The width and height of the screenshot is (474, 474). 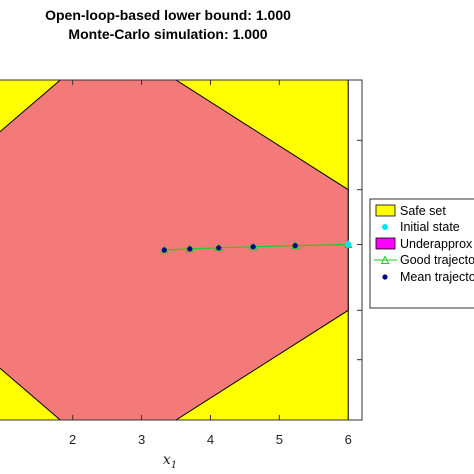 What do you see at coordinates (168, 15) in the screenshot?
I see `chart-title-line-1: Open-loop-based lower bound: 1.000` at bounding box center [168, 15].